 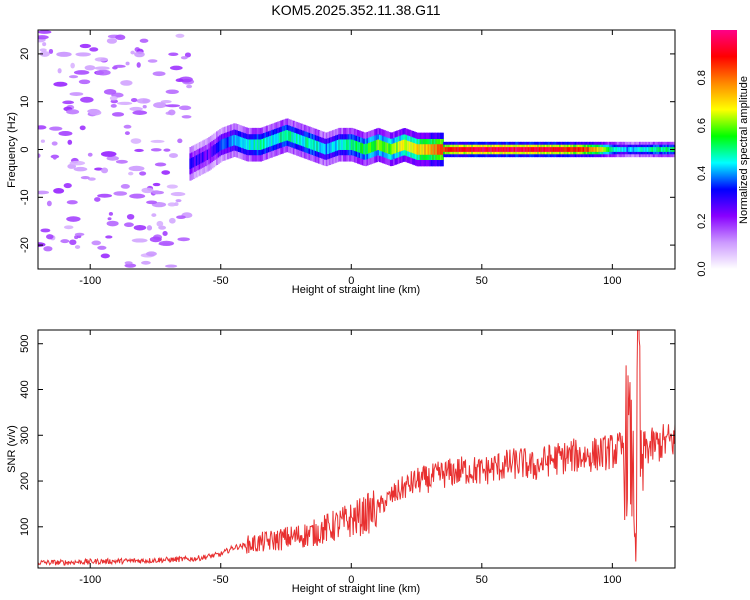 What do you see at coordinates (12, 449) in the screenshot?
I see `snr-y-label: SNR (v/v)` at bounding box center [12, 449].